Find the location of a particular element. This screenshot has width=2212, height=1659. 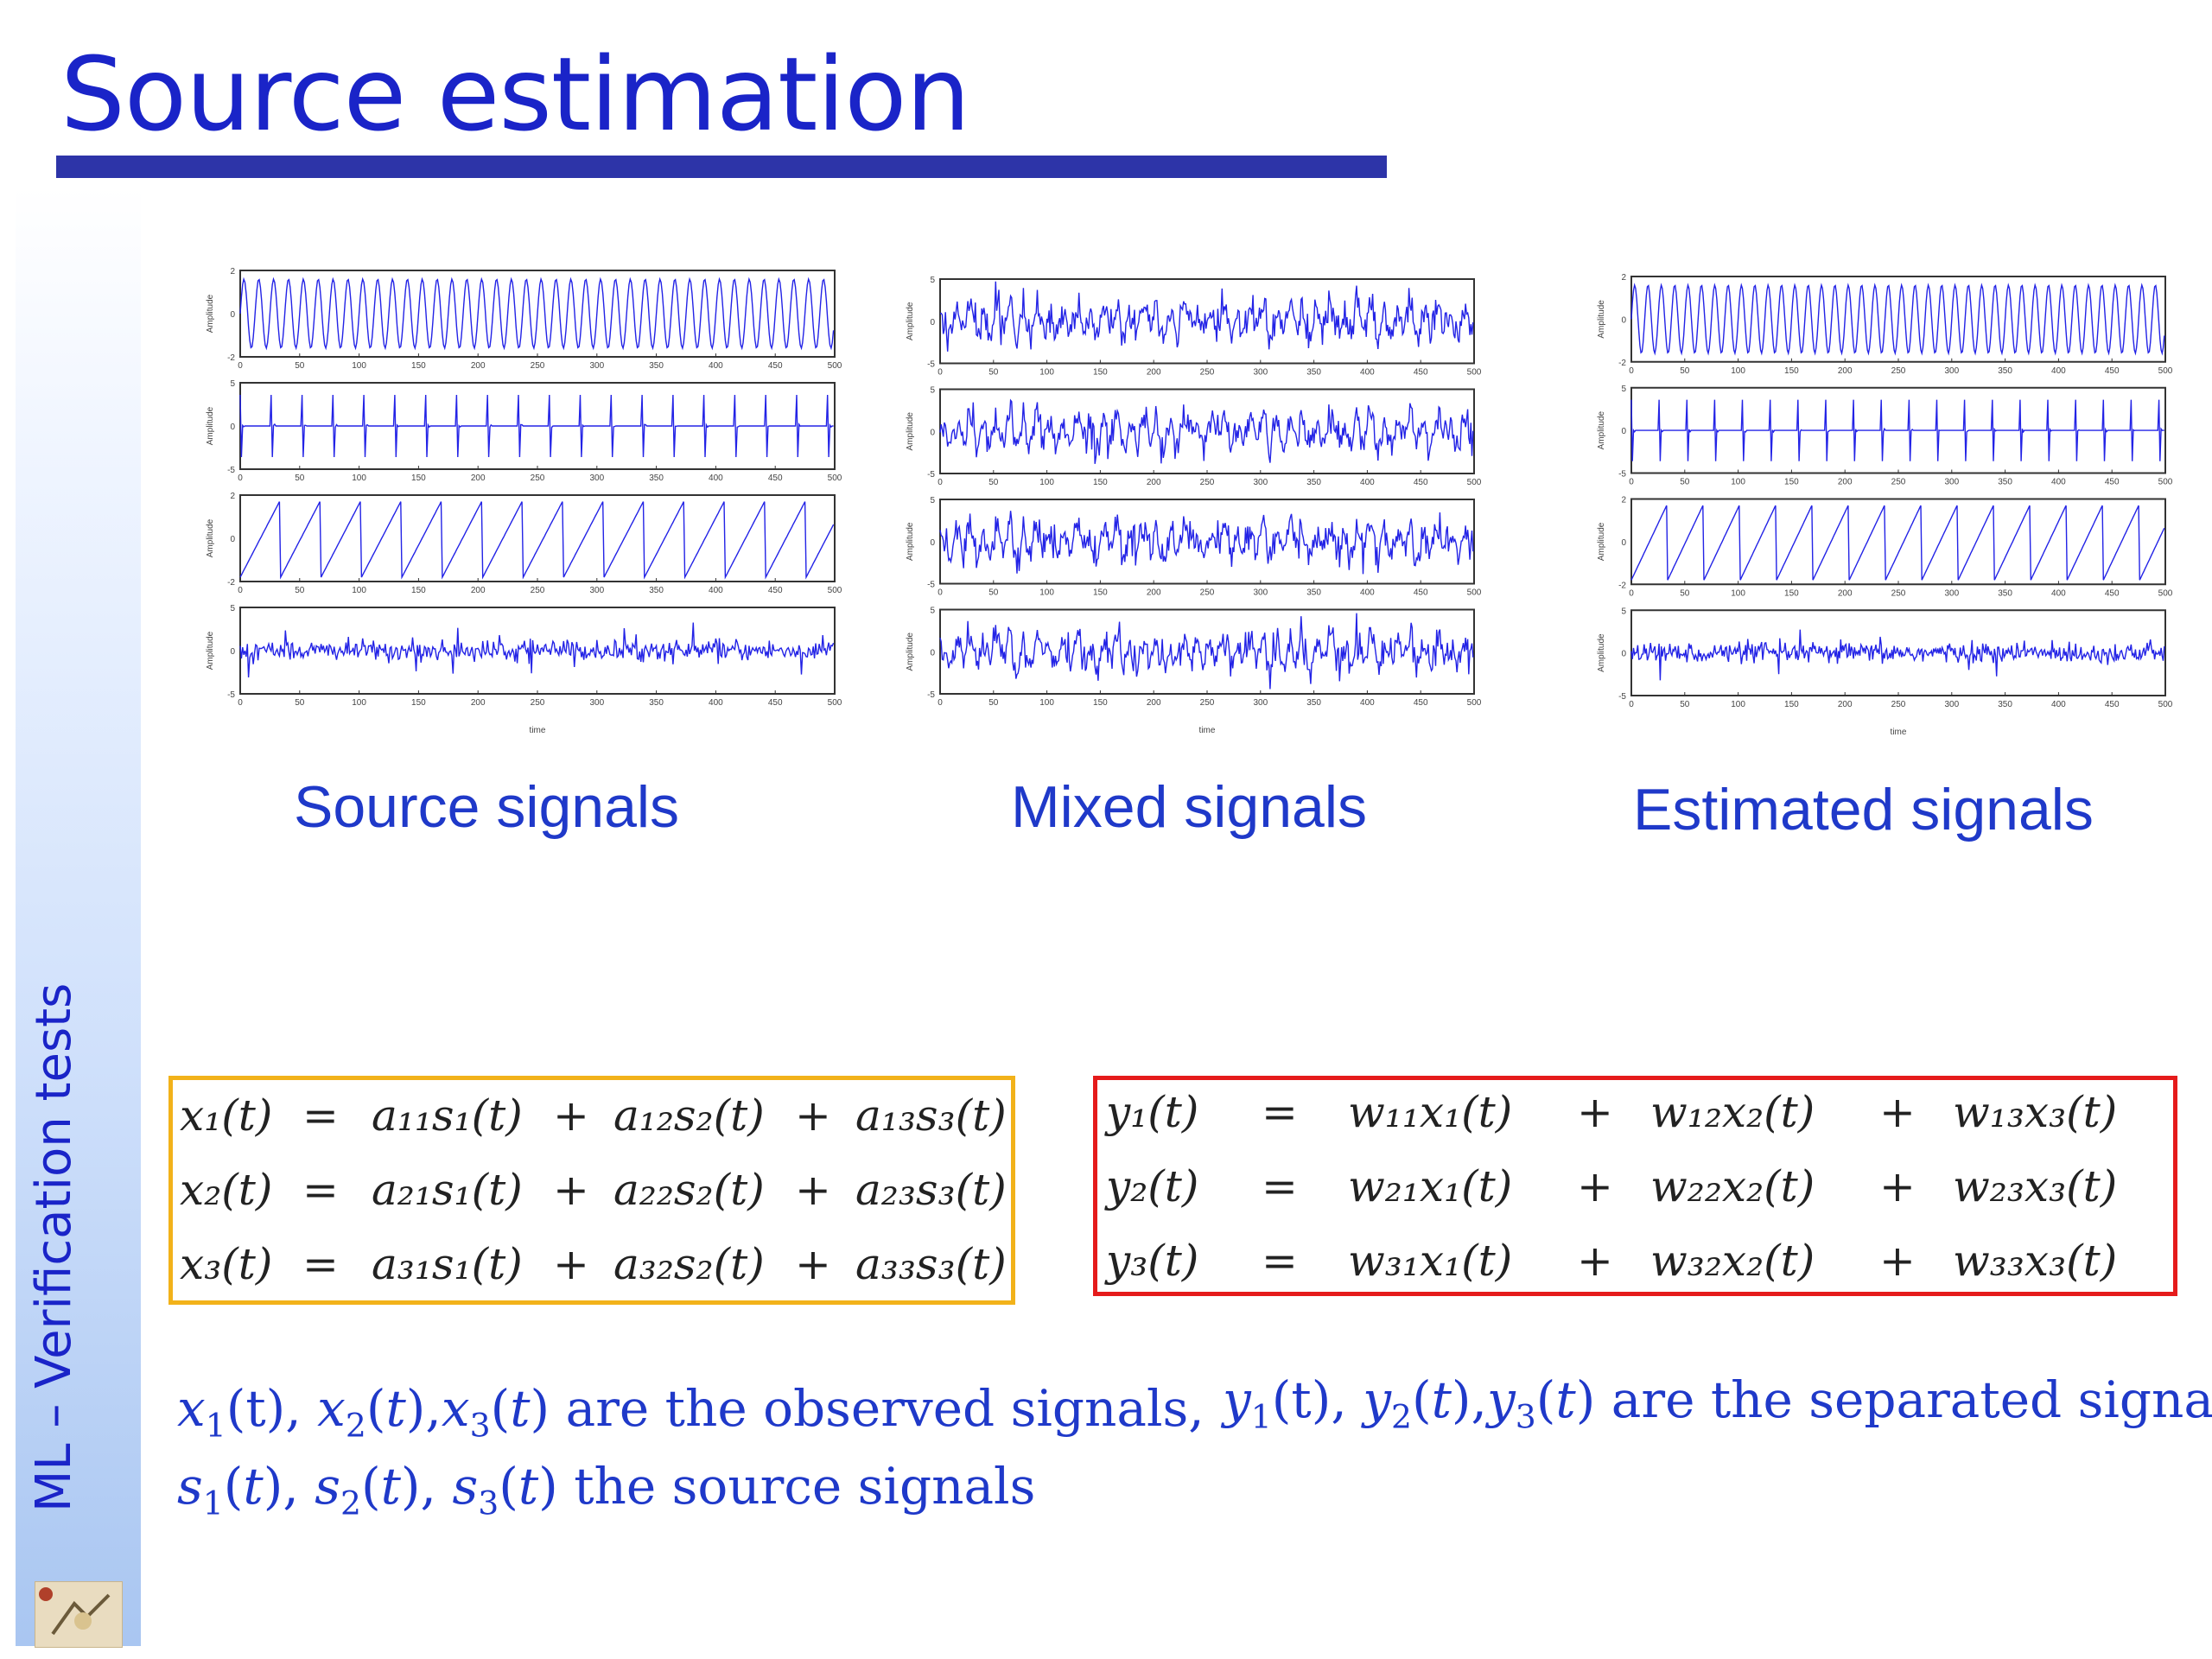

separation-eq-term: w₃₁x₁(t) is located at coordinates (1430, 1261).